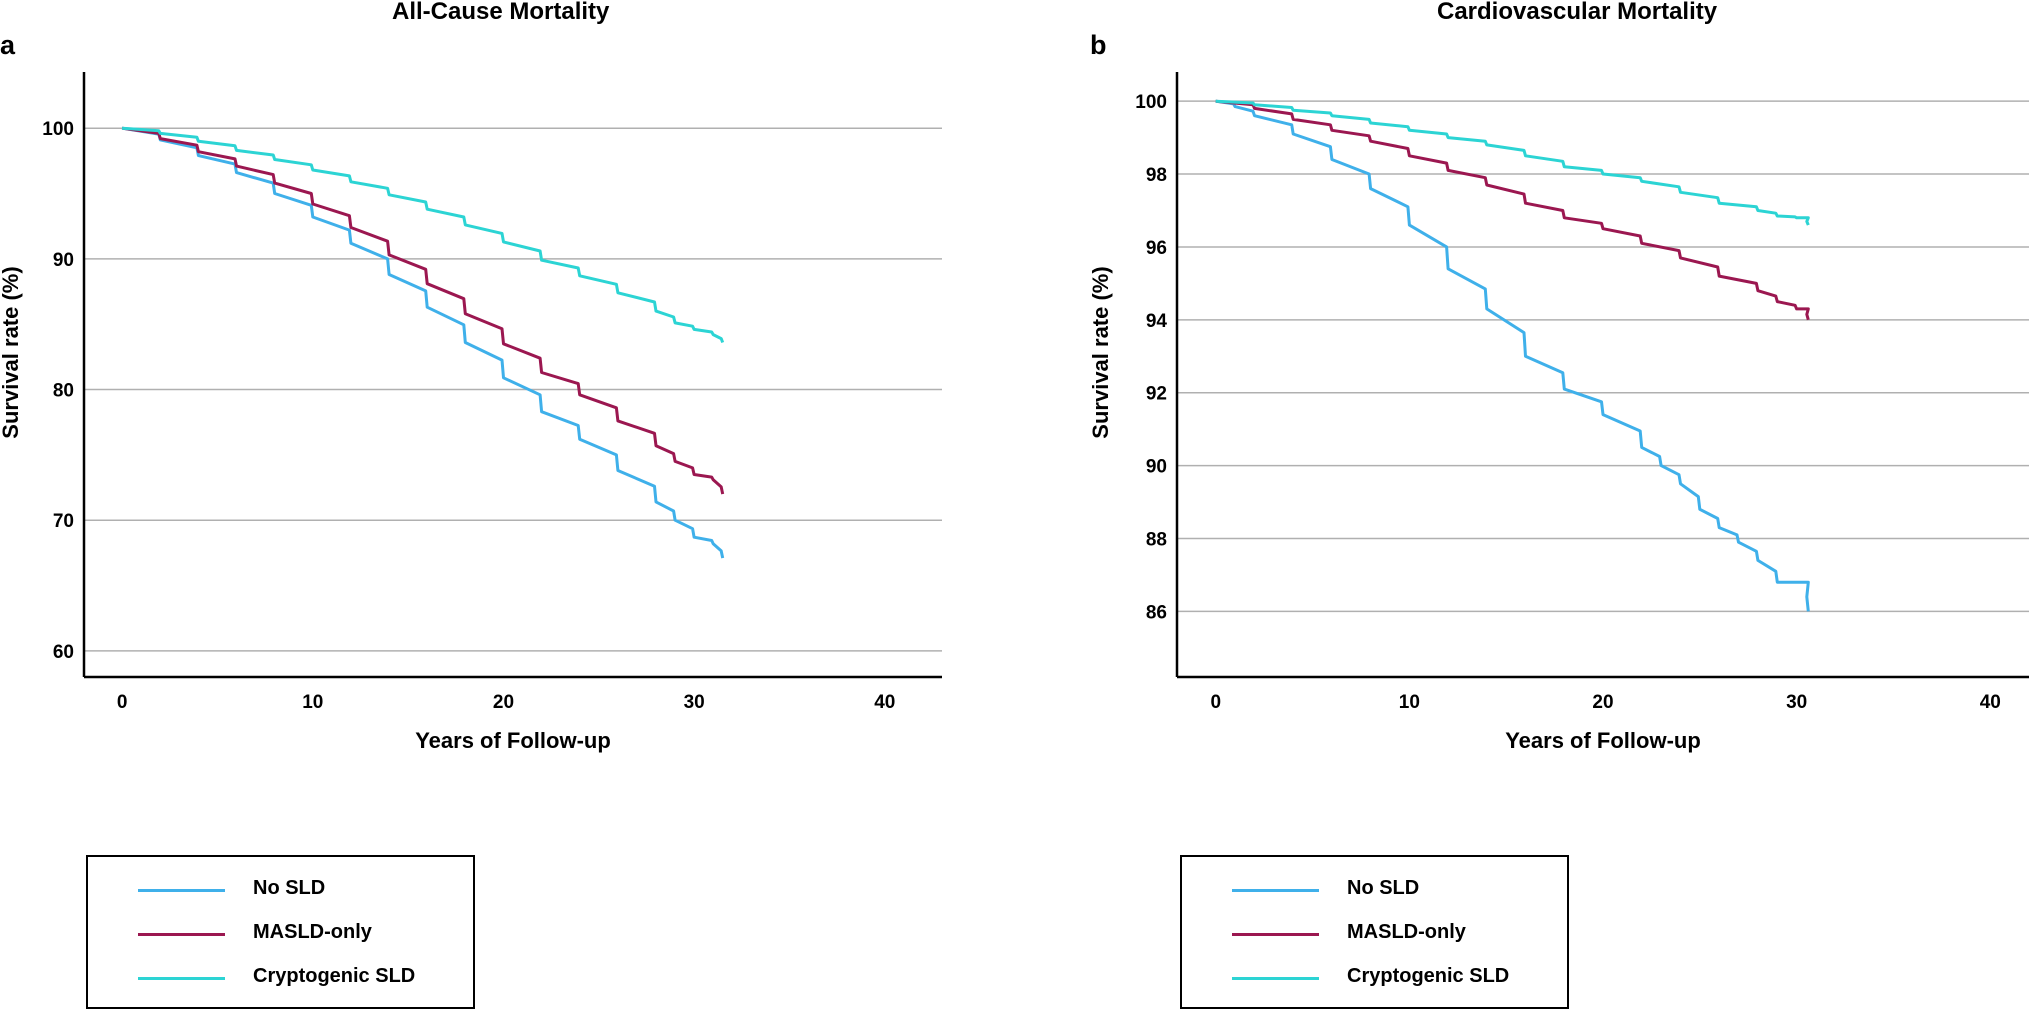  I want to click on y-tick-label: 60, so click(63, 652).